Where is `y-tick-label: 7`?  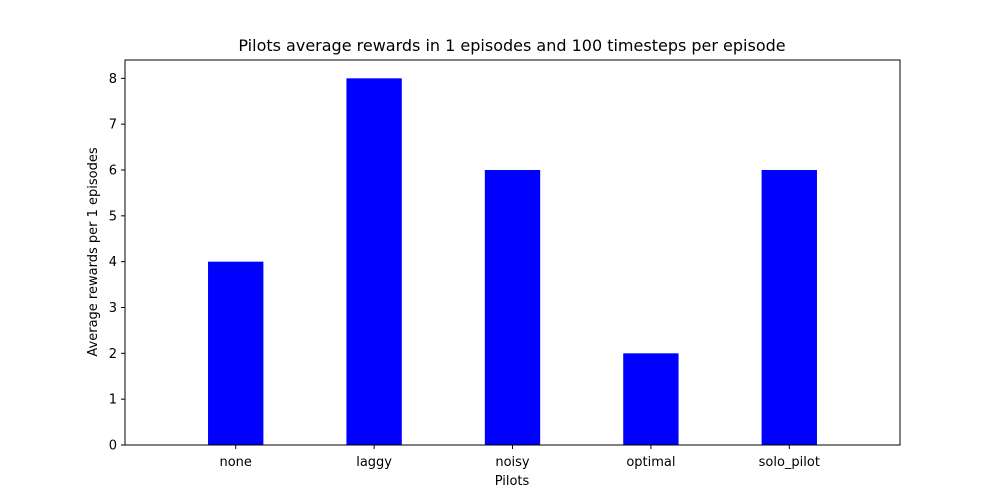 y-tick-label: 7 is located at coordinates (113, 125).